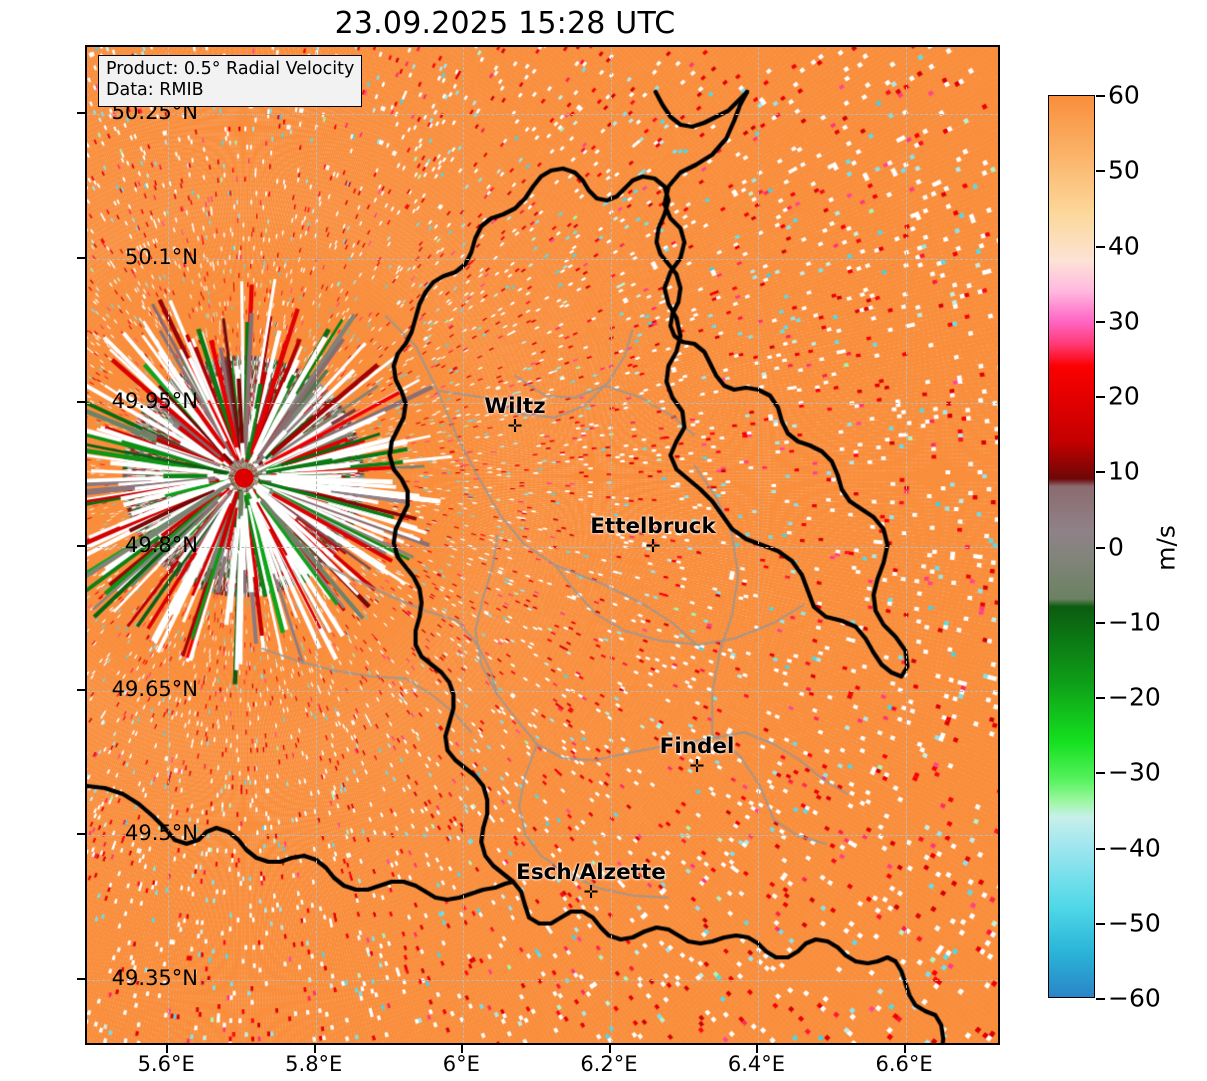 This screenshot has width=1207, height=1081. Describe the element at coordinates (505, 23) in the screenshot. I see `page-title: 23.09.2025 15:28 UTC` at that location.